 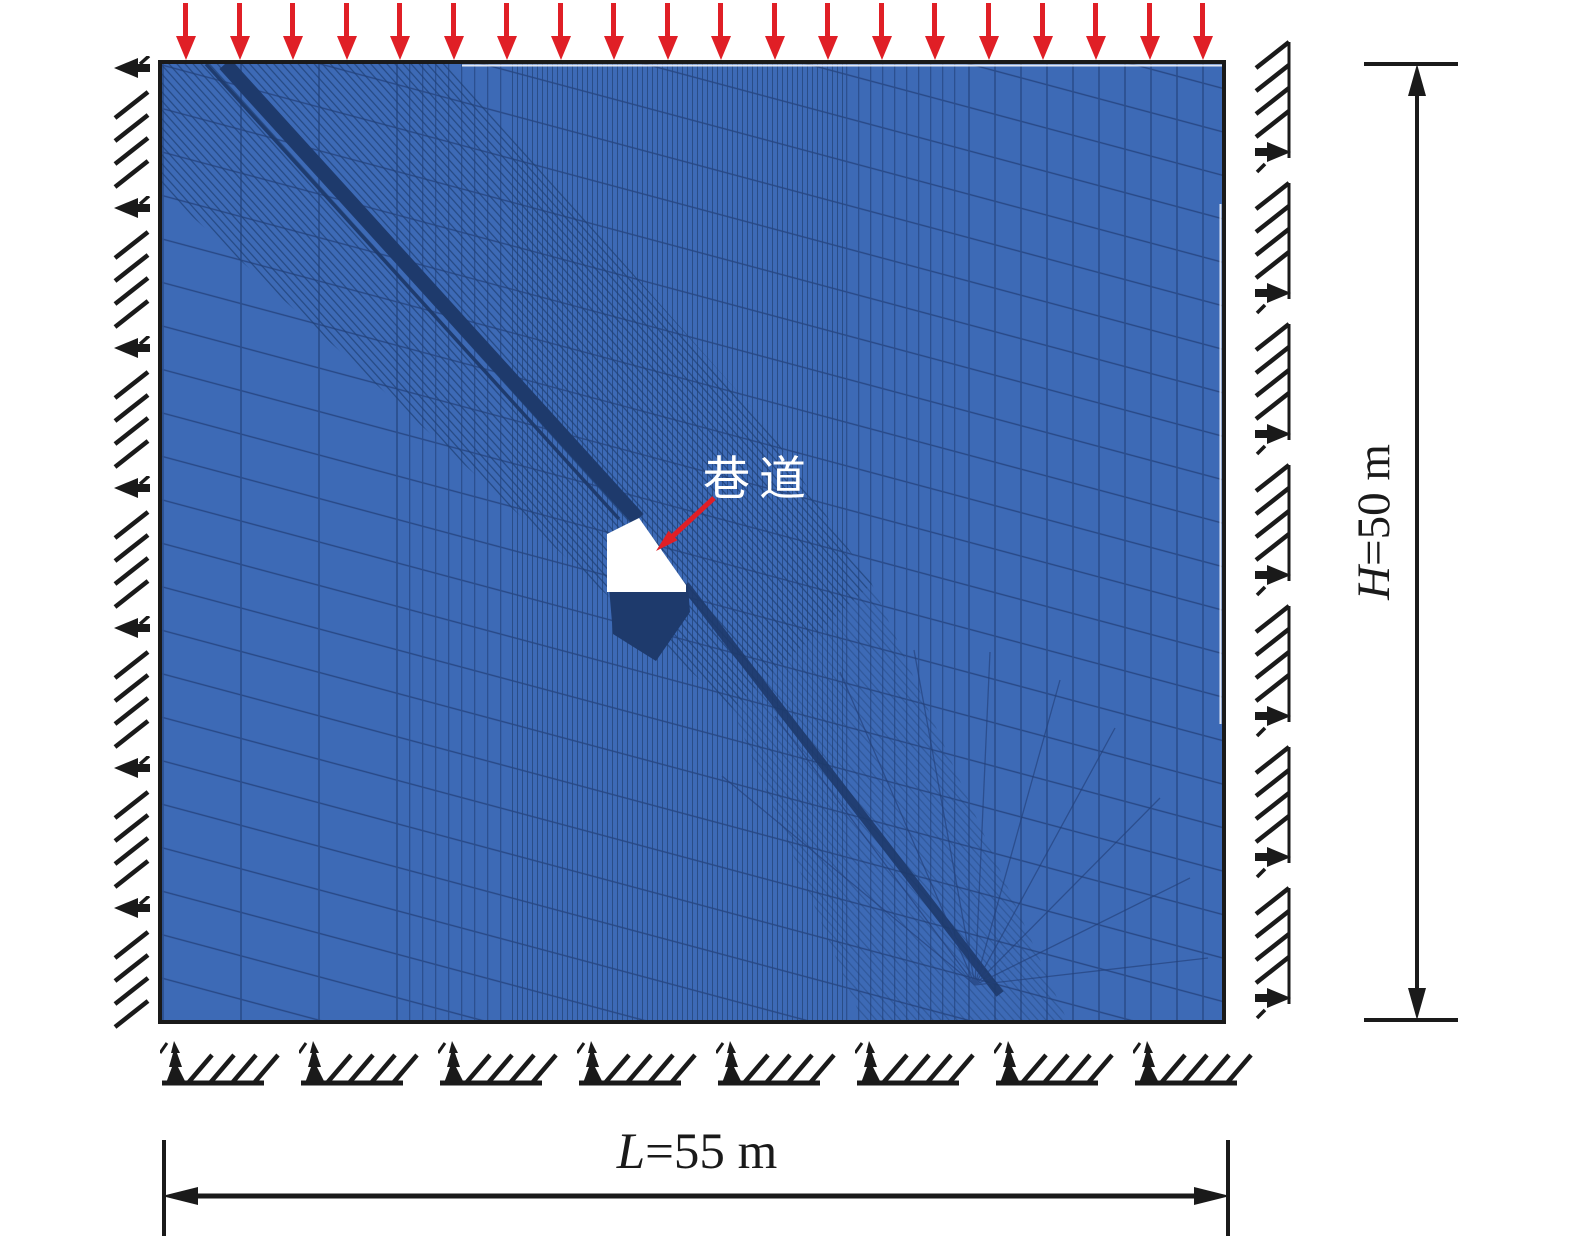 I want to click on width-dimension-label: L=55 m, so click(x=697, y=1152).